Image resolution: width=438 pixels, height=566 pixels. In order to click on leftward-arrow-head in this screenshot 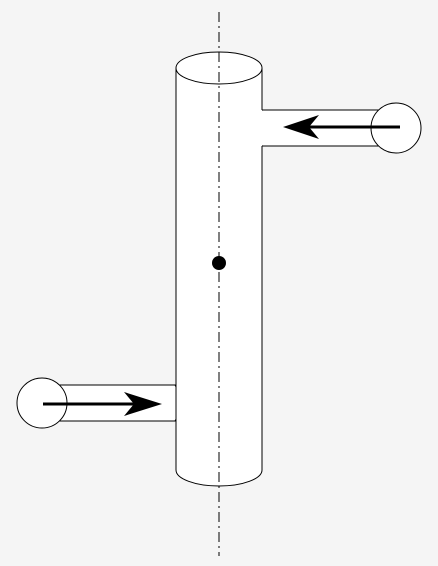, I will do `click(301, 127)`.